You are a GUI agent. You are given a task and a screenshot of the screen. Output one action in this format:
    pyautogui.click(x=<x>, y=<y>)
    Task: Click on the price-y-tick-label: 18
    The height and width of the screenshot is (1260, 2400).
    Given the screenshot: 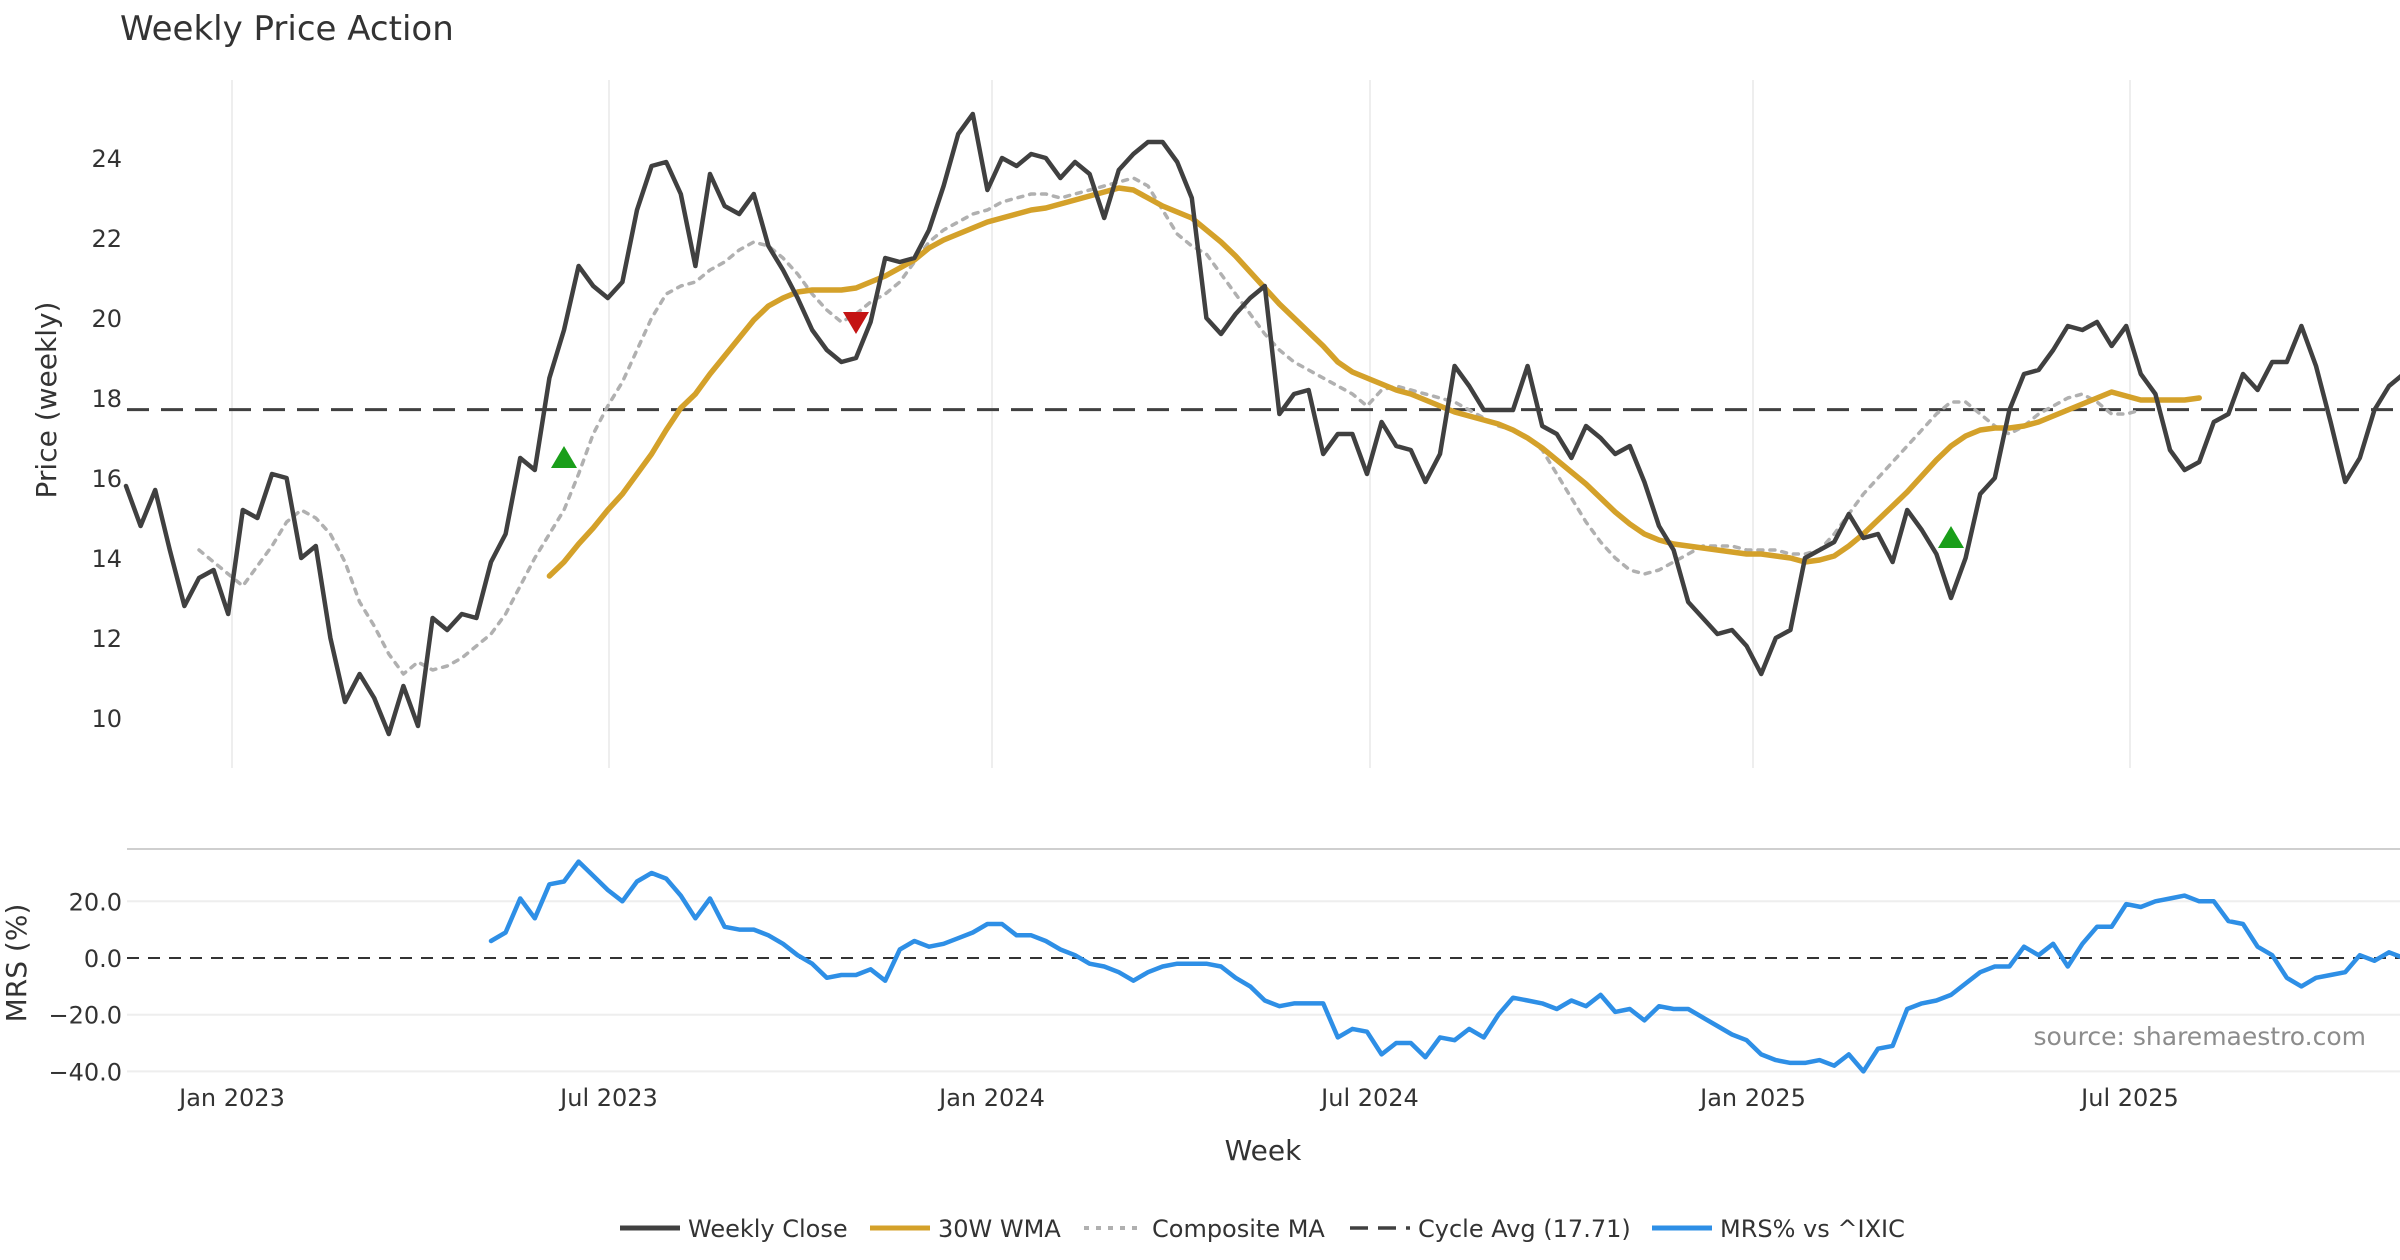 What is the action you would take?
    pyautogui.click(x=106, y=399)
    